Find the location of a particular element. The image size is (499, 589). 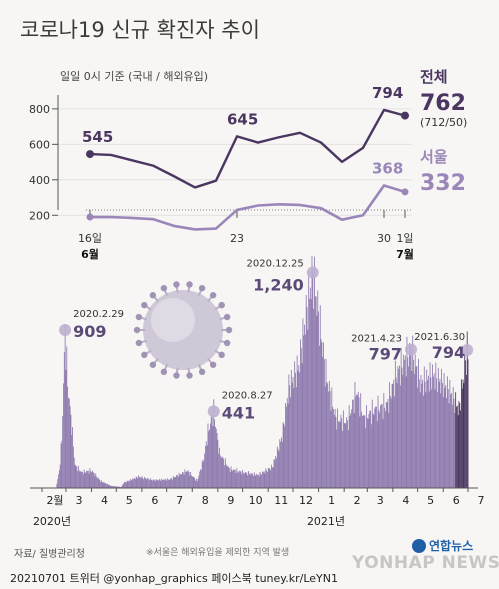

month-label-2: 4 is located at coordinates (104, 500).